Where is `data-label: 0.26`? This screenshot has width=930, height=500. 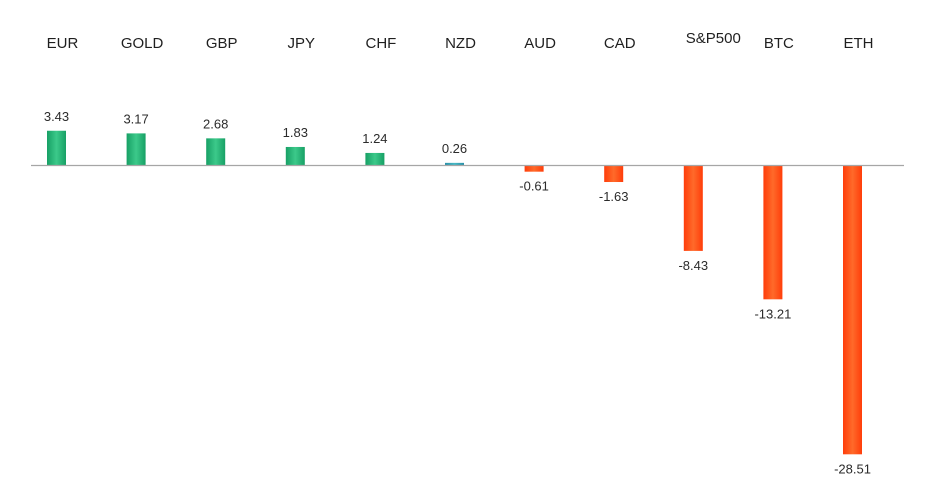 data-label: 0.26 is located at coordinates (454, 148).